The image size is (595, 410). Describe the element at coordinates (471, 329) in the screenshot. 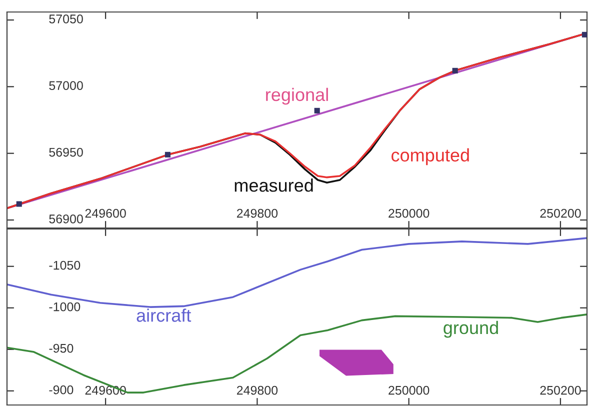

I see `series-label: ground` at that location.